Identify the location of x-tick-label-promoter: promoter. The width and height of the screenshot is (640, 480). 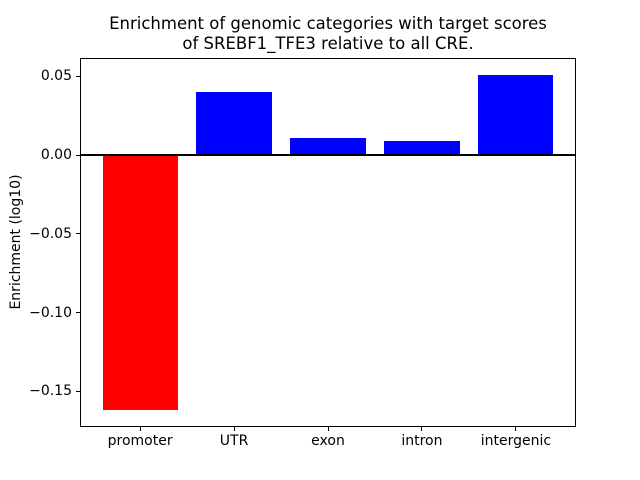
(140, 441).